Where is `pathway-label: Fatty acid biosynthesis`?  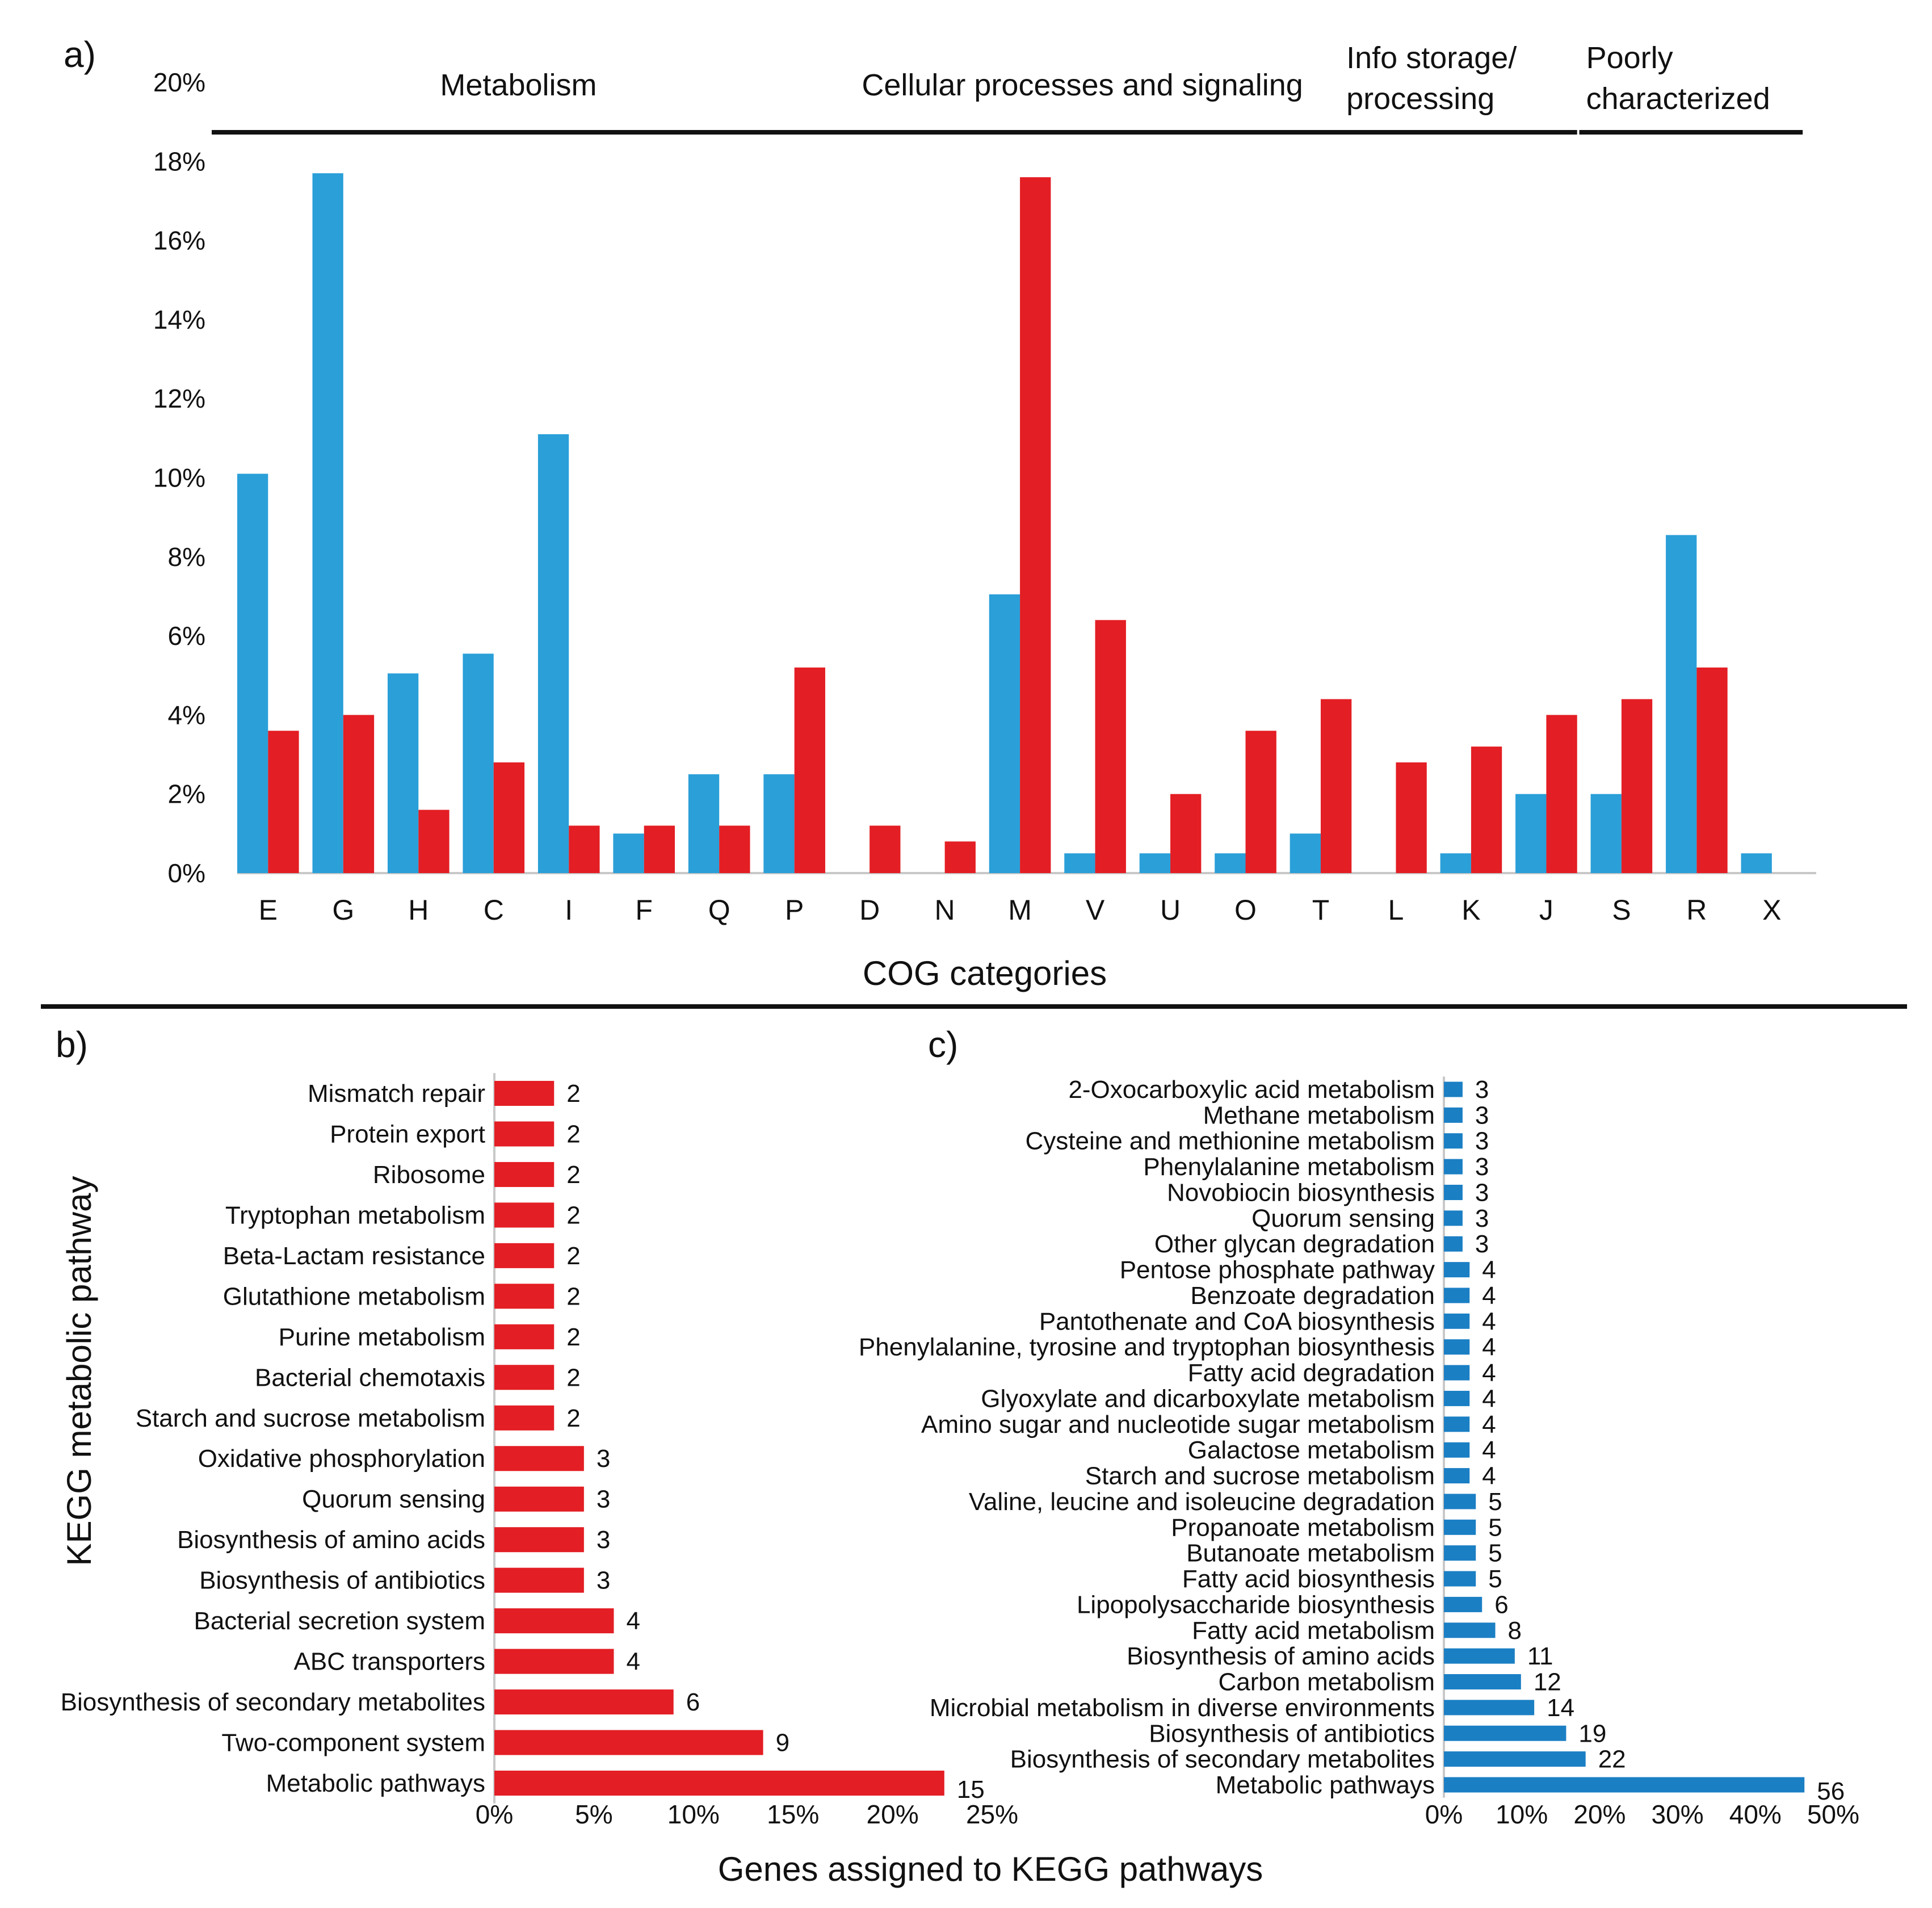 pathway-label: Fatty acid biosynthesis is located at coordinates (1308, 1579).